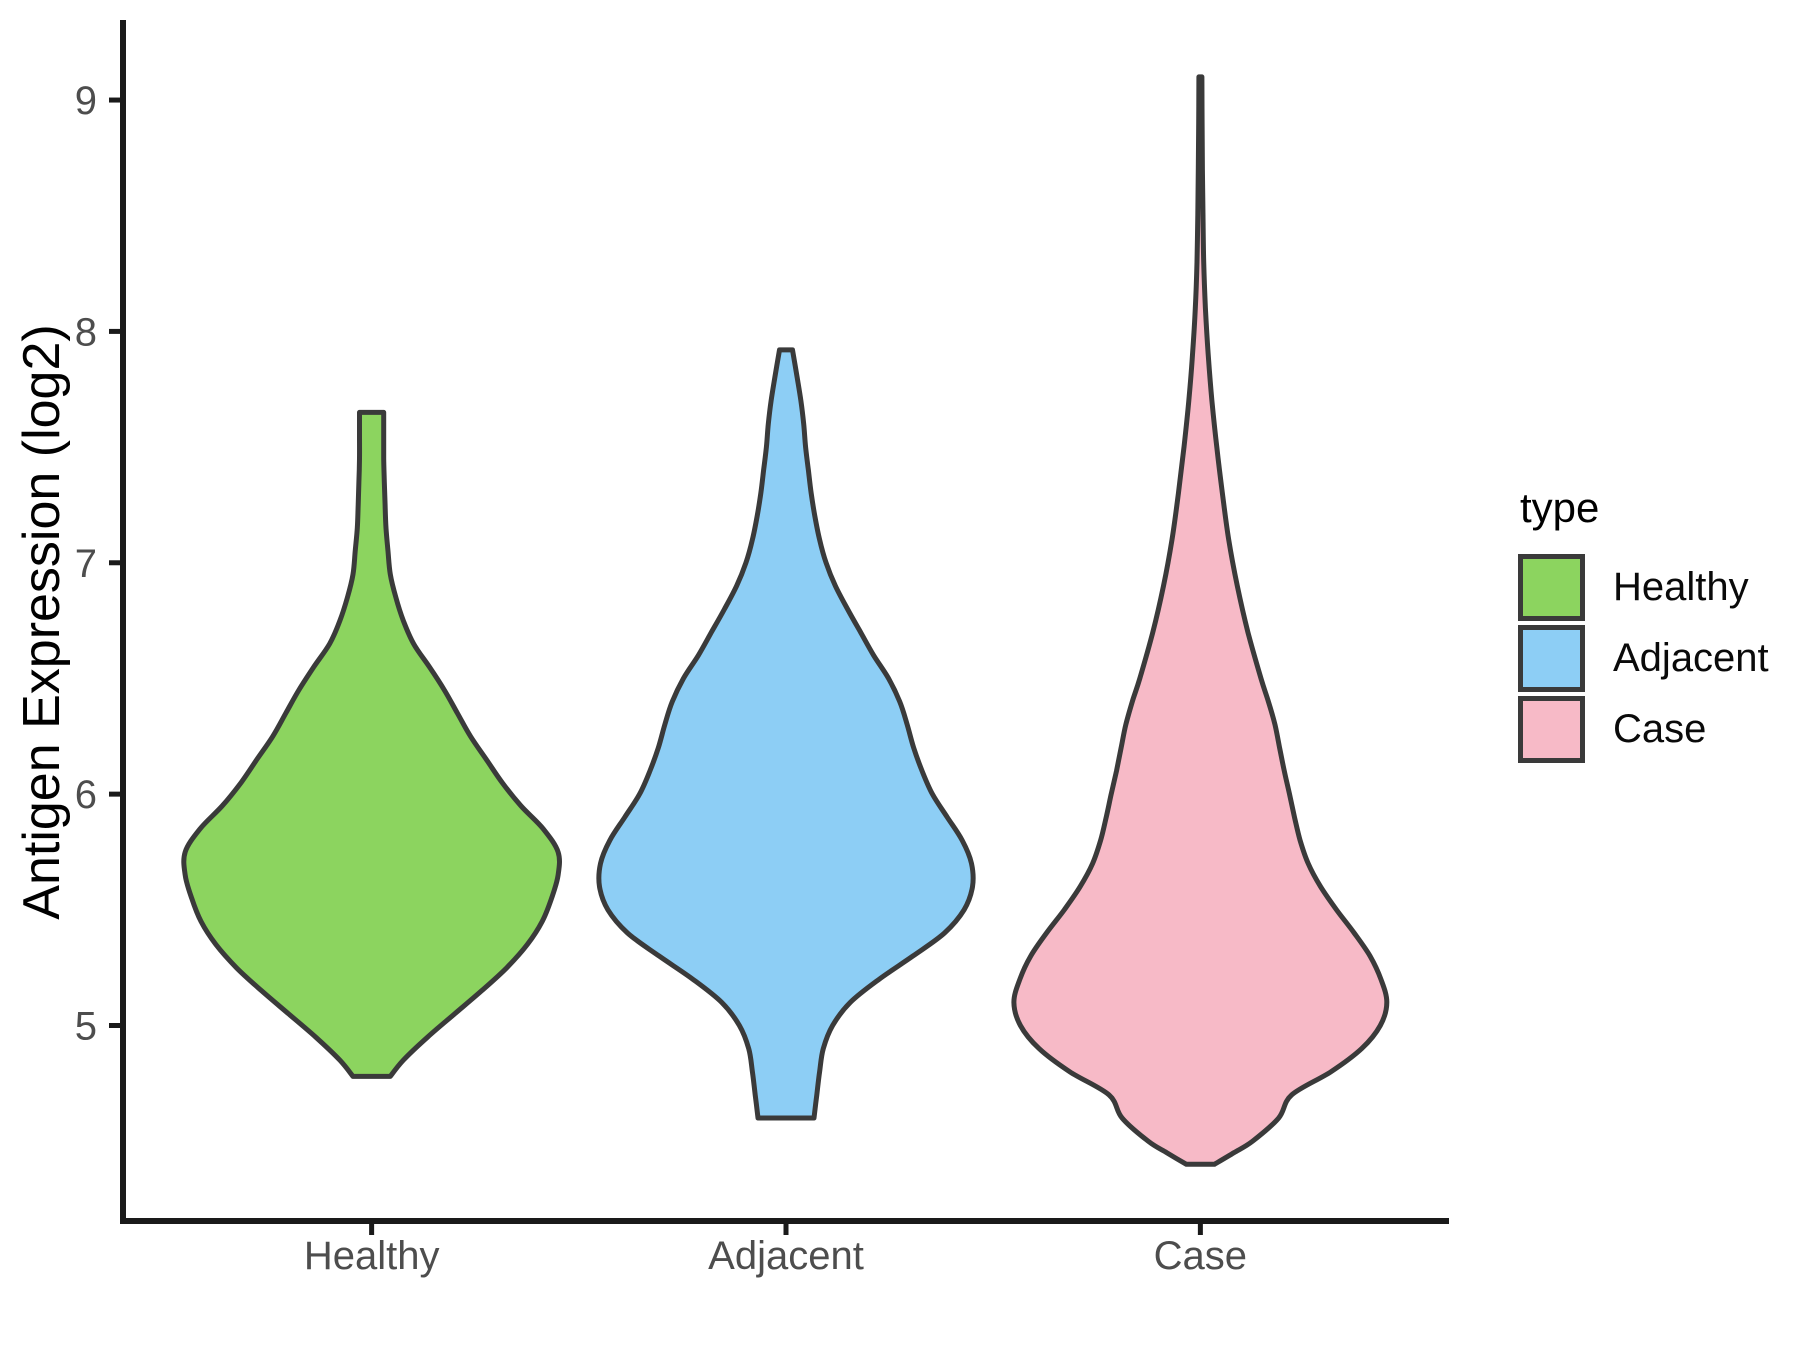  What do you see at coordinates (372, 1256) in the screenshot?
I see `x-tick-label-healthy: Healthy` at bounding box center [372, 1256].